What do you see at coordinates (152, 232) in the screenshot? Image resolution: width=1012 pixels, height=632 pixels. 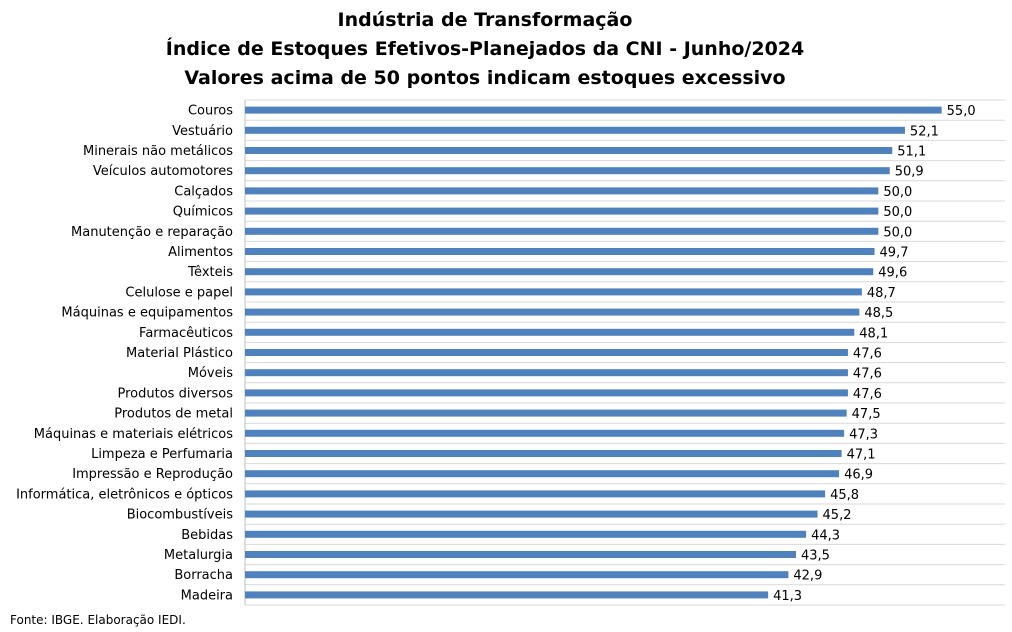 I see `category-tick-label: Manutenção e reparação` at bounding box center [152, 232].